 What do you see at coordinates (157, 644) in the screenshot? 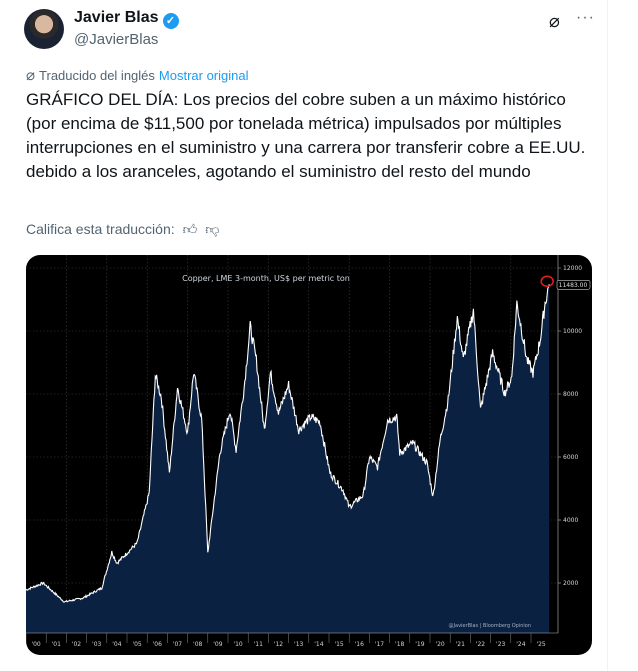
I see `x-tick-label: '06` at bounding box center [157, 644].